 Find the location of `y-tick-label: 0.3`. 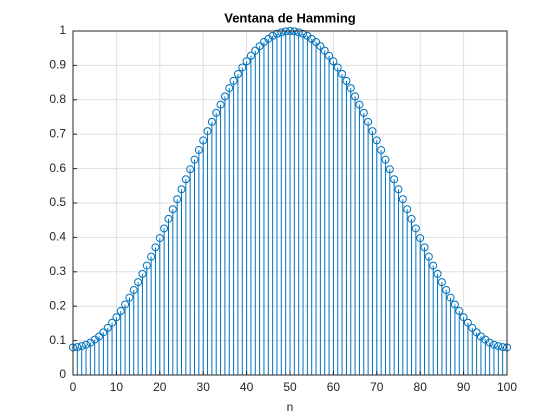

y-tick-label: 0.3 is located at coordinates (57, 271).